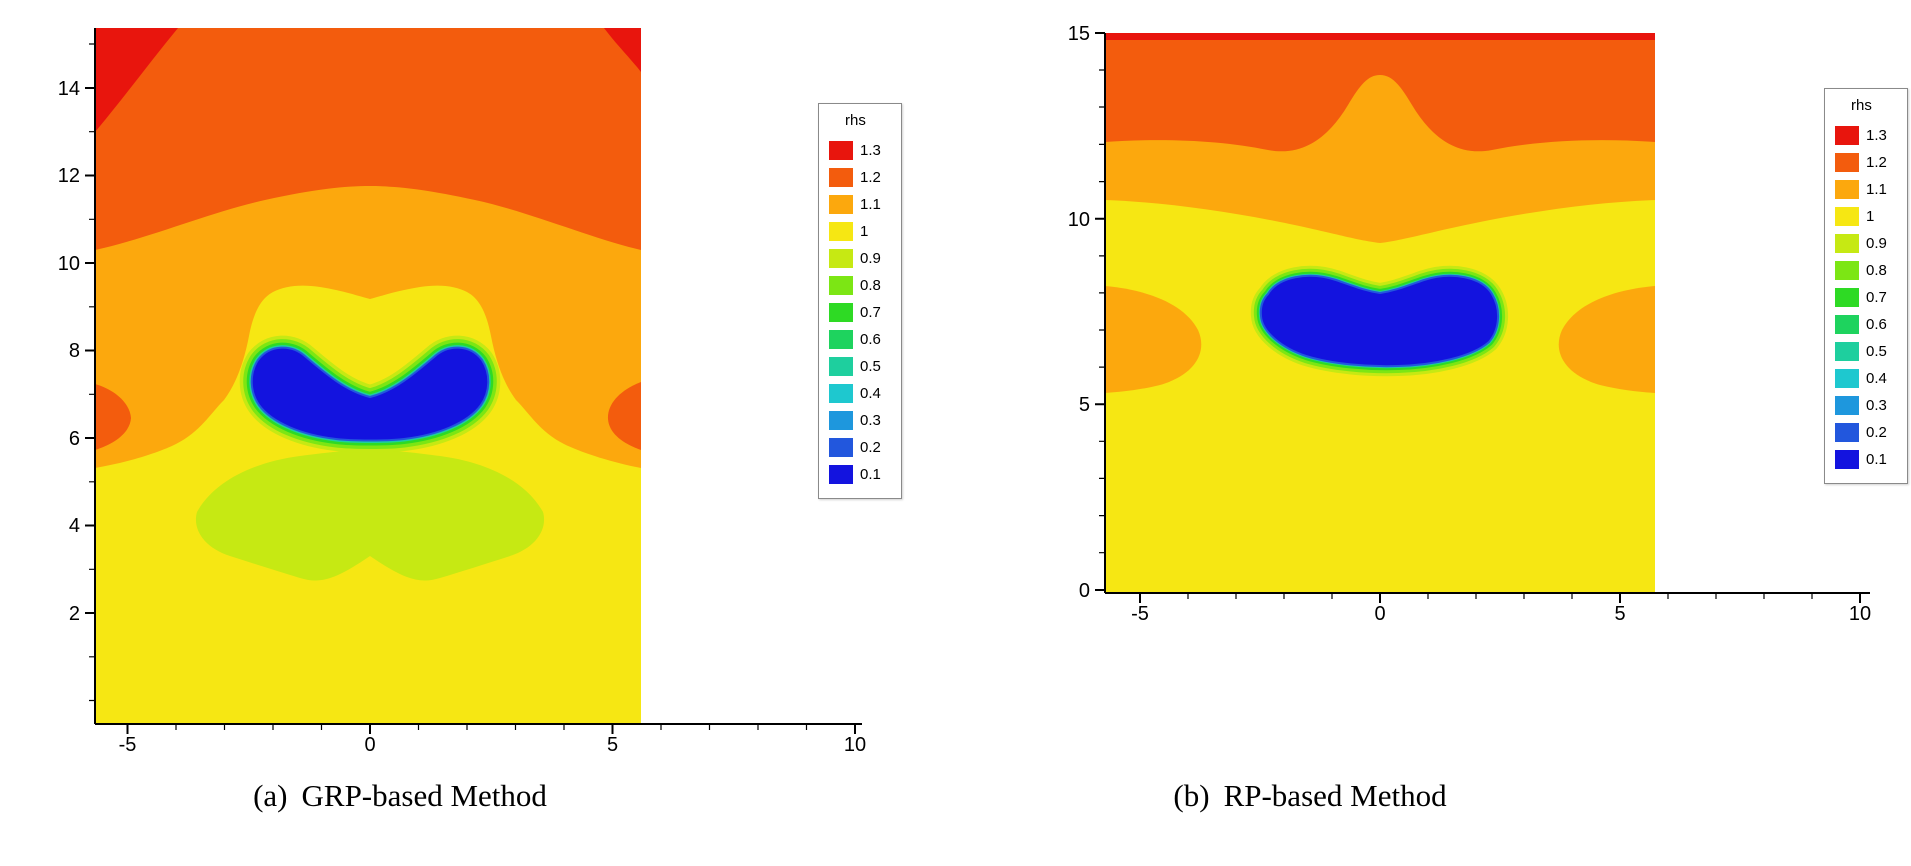 This screenshot has height=866, width=1911. What do you see at coordinates (369, 745) in the screenshot?
I see `x-tick-label: 0` at bounding box center [369, 745].